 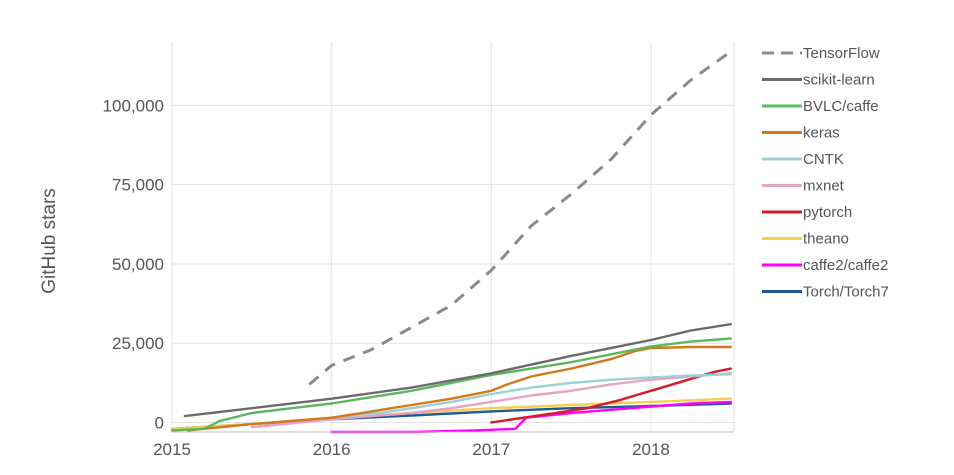 What do you see at coordinates (827, 212) in the screenshot?
I see `legend-label: pytorch` at bounding box center [827, 212].